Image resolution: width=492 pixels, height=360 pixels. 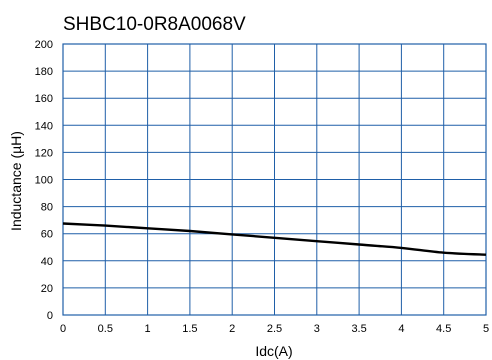 What do you see at coordinates (273, 351) in the screenshot?
I see `x-axis-label: Idc(A)` at bounding box center [273, 351].